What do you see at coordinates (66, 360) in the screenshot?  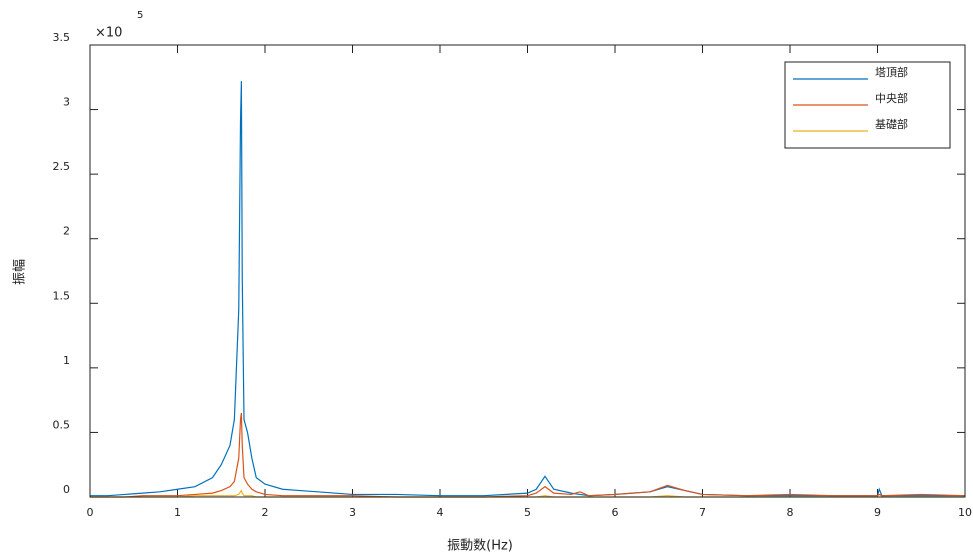 I see `y-tick-label: 1` at bounding box center [66, 360].